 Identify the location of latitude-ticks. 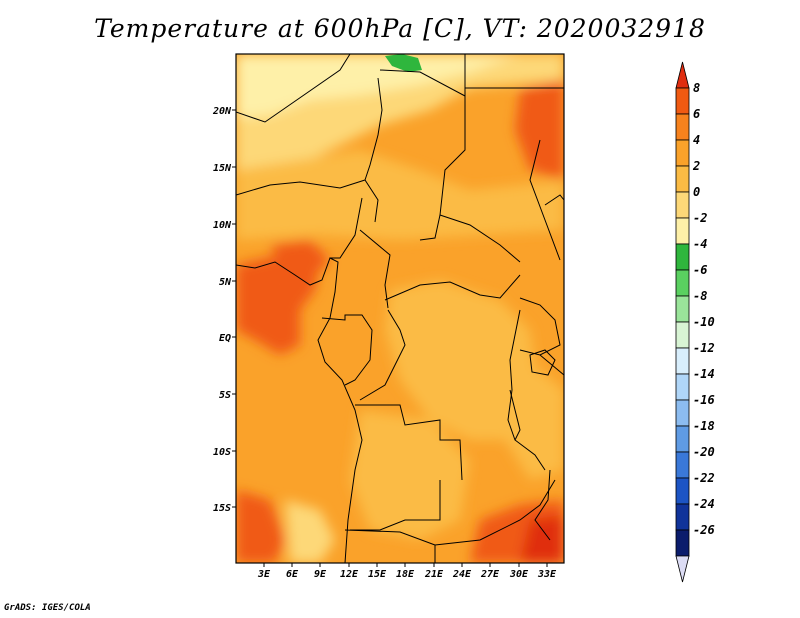
(234, 308).